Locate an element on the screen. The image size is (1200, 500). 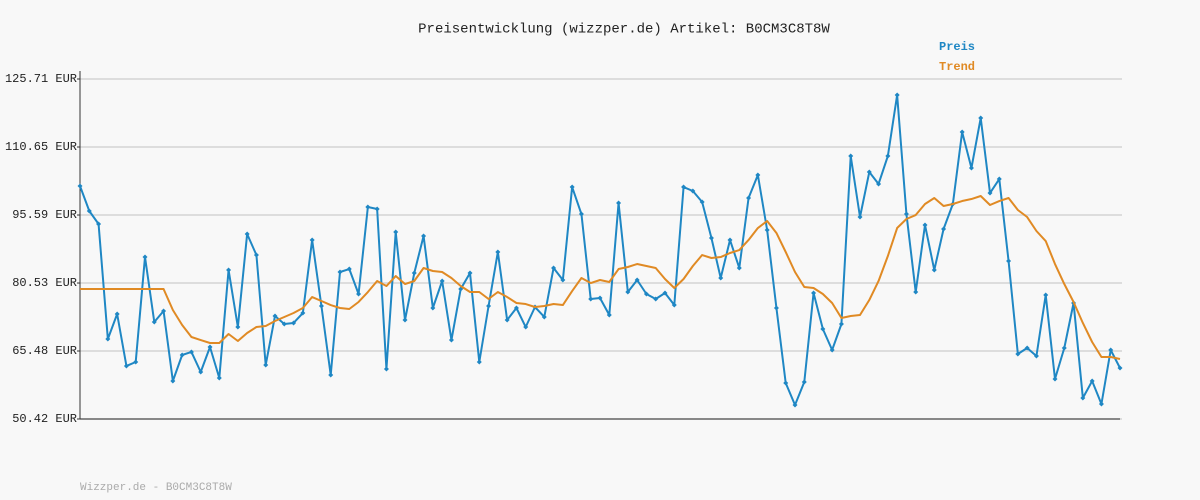
y-tick-label: 110.65 EUR is located at coordinates (41, 147).